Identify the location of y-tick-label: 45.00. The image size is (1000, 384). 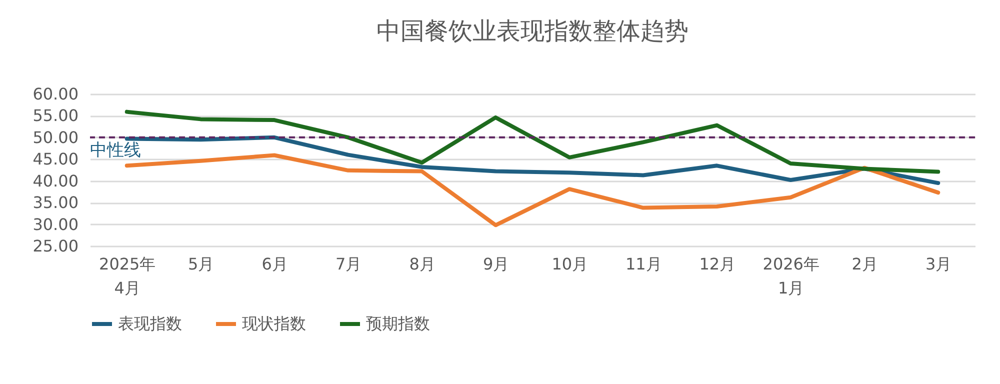
(55, 159).